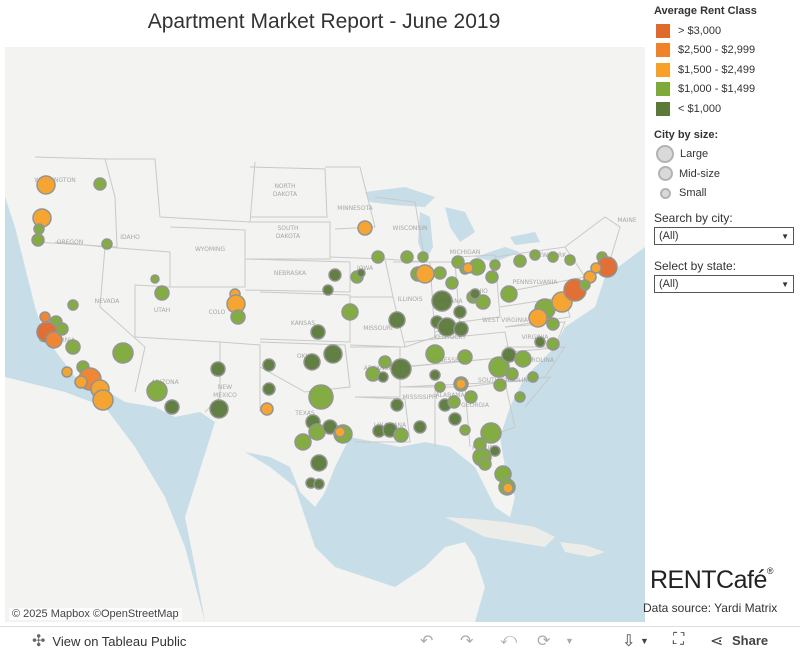 This screenshot has height=655, width=800. What do you see at coordinates (627, 220) in the screenshot?
I see `svg-text: MAINE` at bounding box center [627, 220].